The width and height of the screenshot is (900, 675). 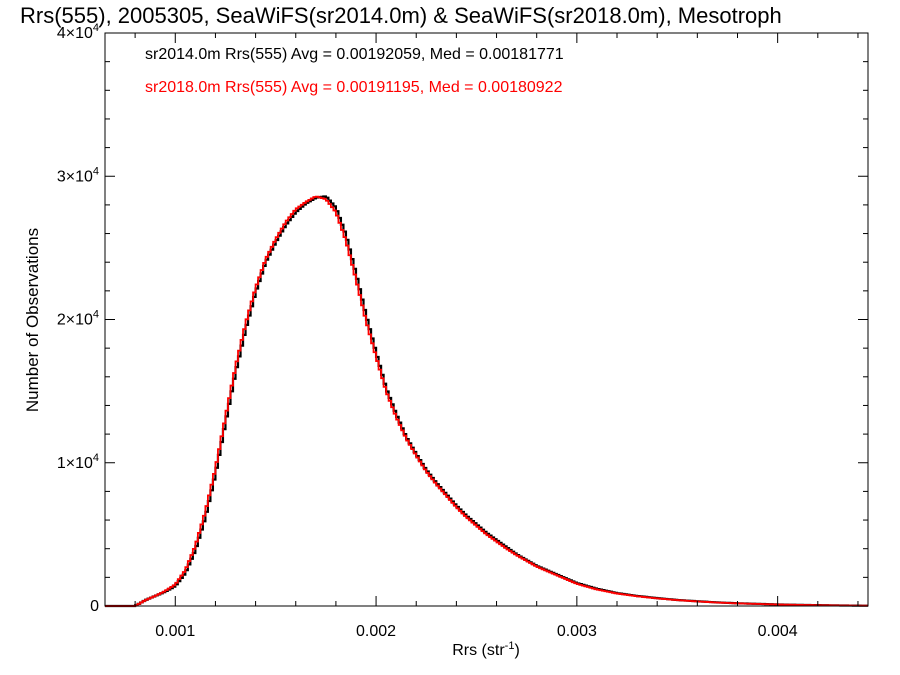 I want to click on y-tick-mantissa: 2×10, so click(x=75, y=320).